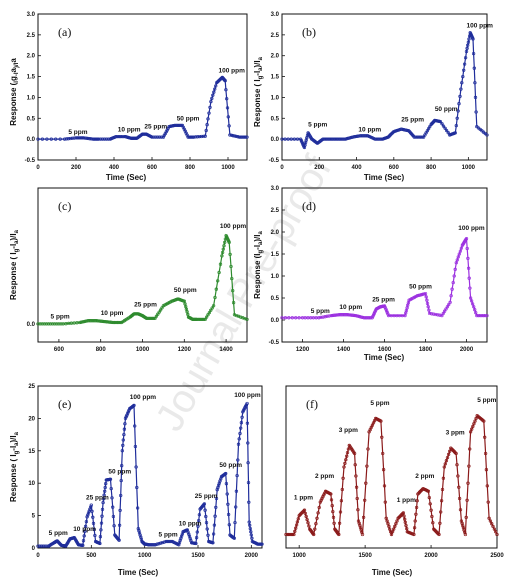 This screenshot has height=588, width=519. What do you see at coordinates (168, 534) in the screenshot?
I see `annotation-label: 5 ppm` at bounding box center [168, 534].